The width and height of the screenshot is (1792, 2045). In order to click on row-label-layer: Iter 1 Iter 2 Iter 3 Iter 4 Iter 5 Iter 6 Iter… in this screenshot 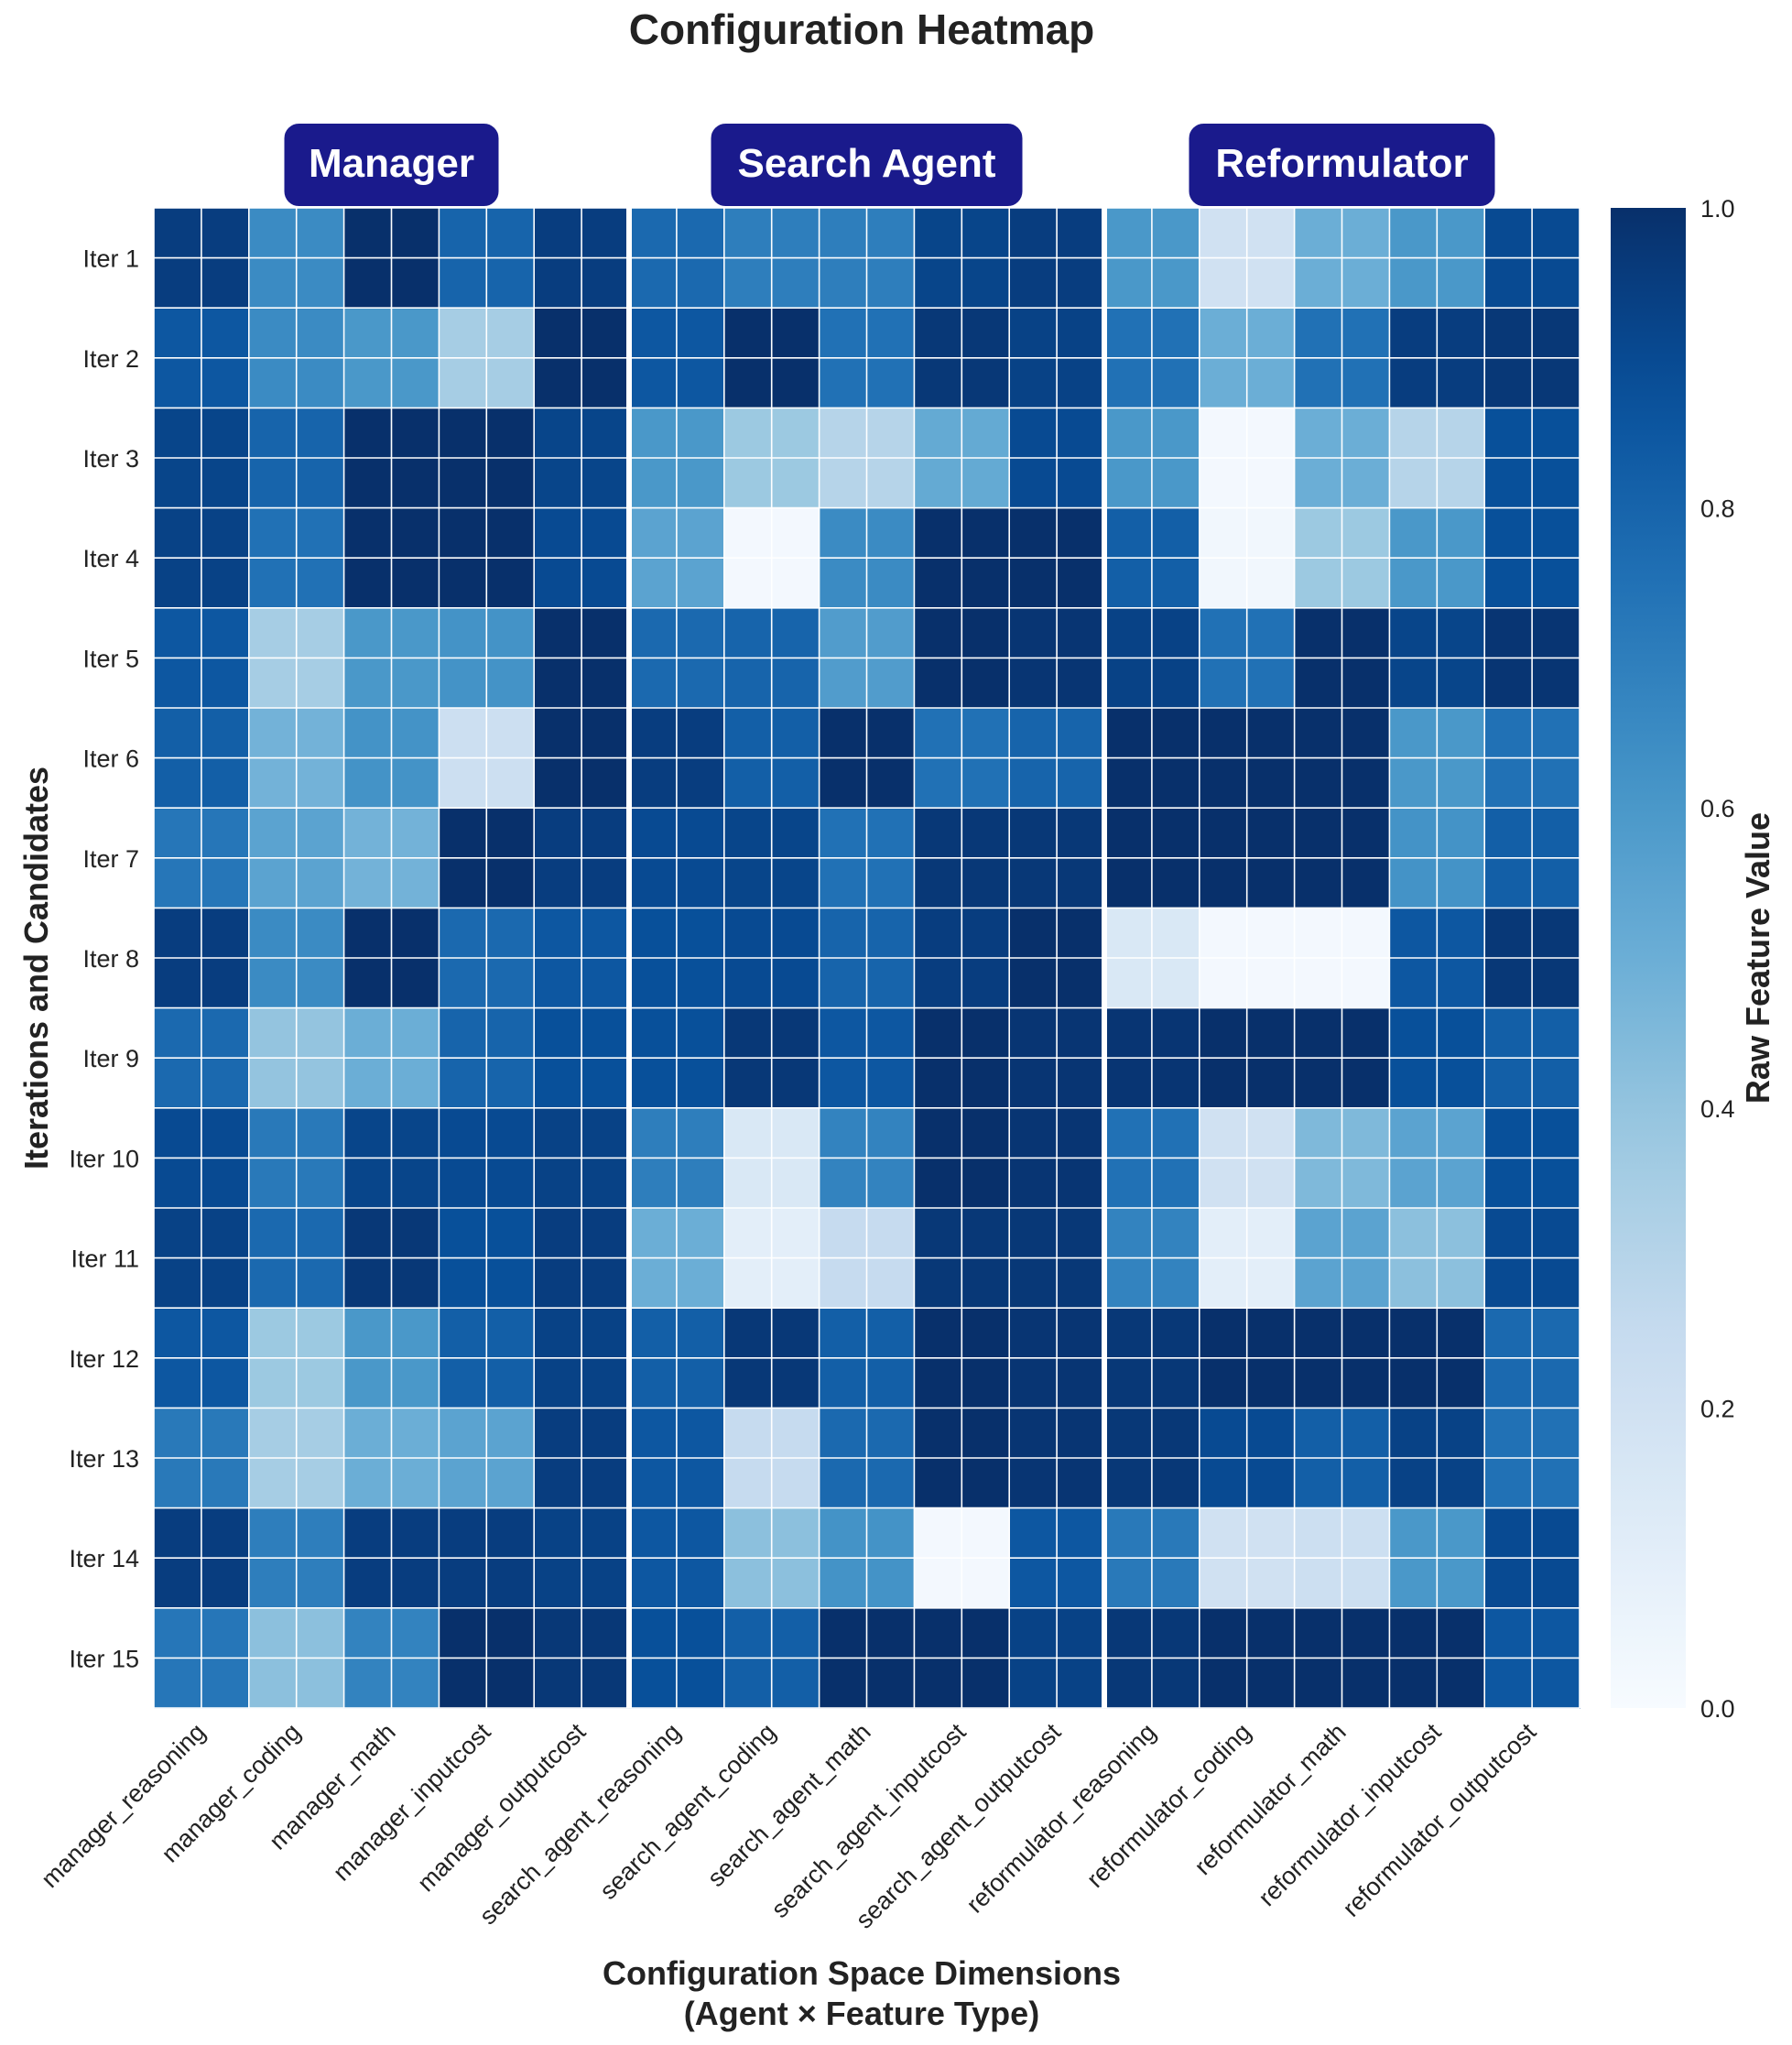, I will do `click(104, 959)`.